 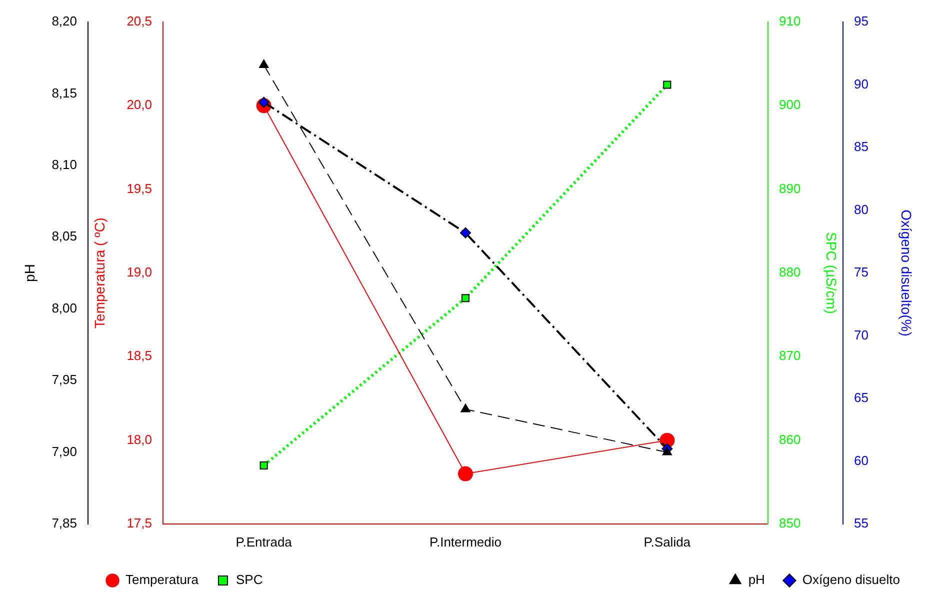 I want to click on y2-tick-label: 70, so click(x=861, y=334).